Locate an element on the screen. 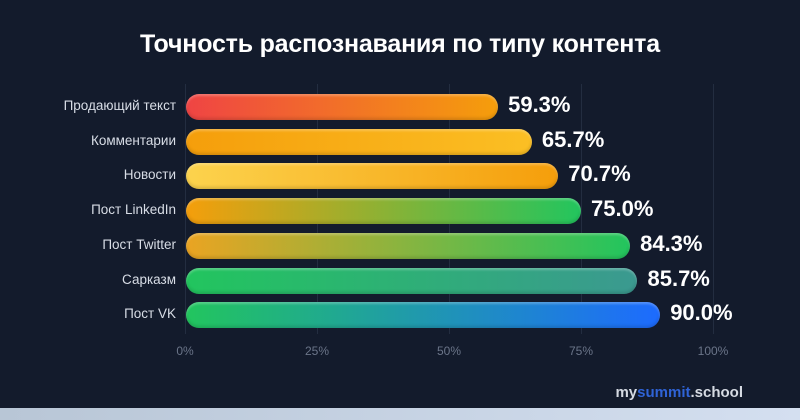 This screenshot has width=800, height=420. bottom-strip is located at coordinates (400, 414).